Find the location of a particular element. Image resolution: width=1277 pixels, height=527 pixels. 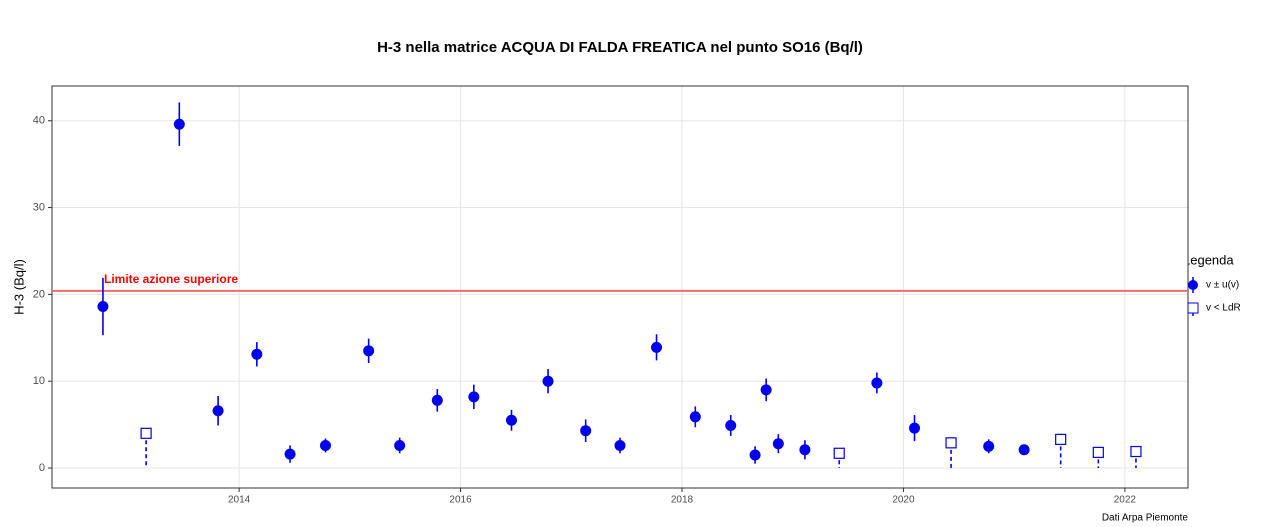

legend-label: v ± u(v) is located at coordinates (1222, 285).